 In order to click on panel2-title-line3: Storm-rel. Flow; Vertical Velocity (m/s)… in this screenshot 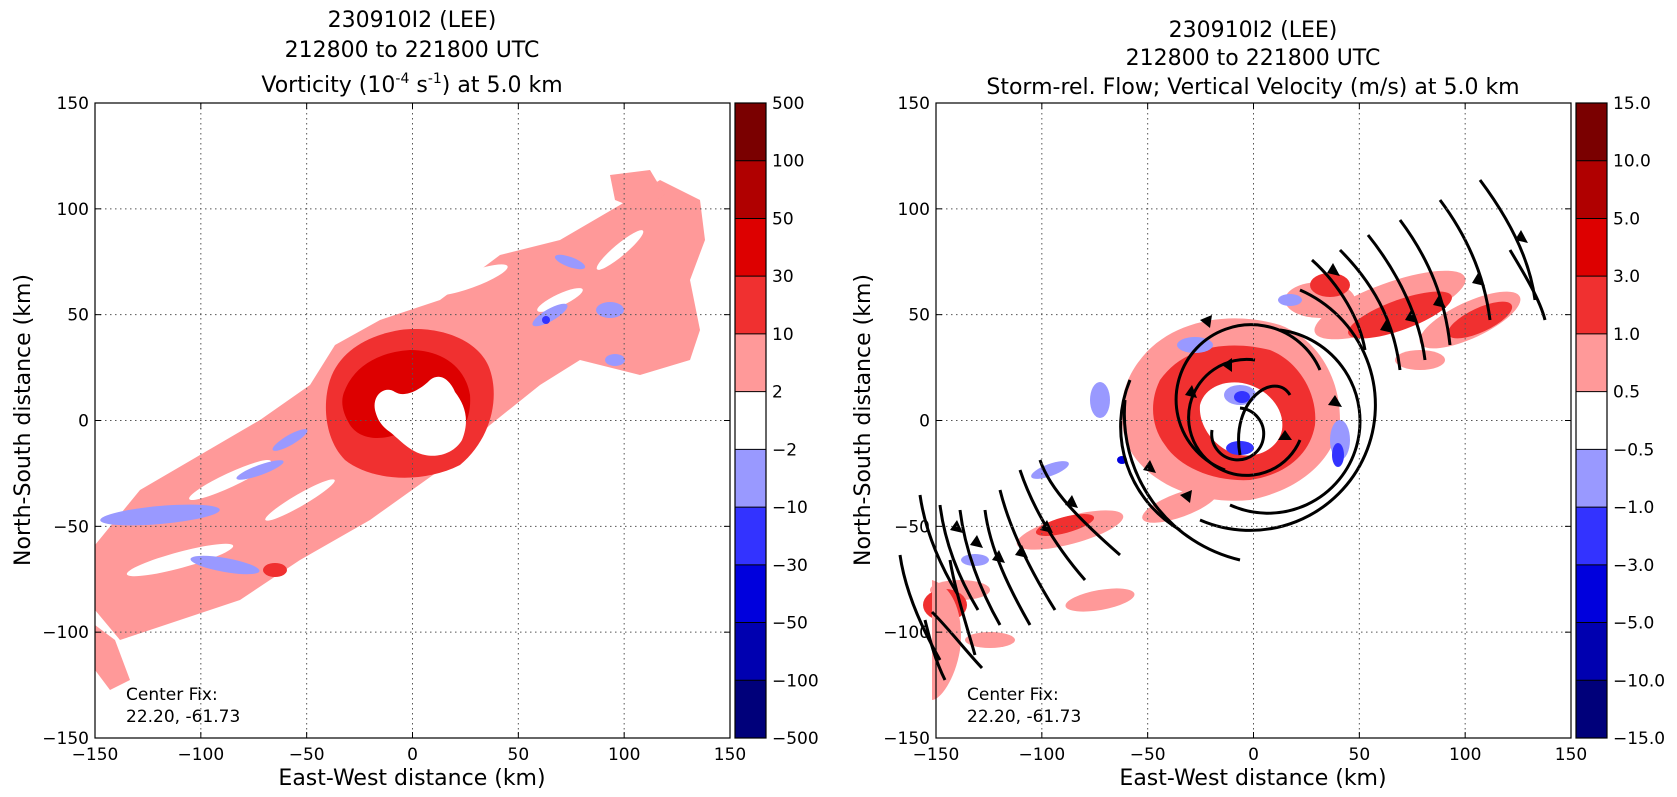, I will do `click(1252, 87)`.